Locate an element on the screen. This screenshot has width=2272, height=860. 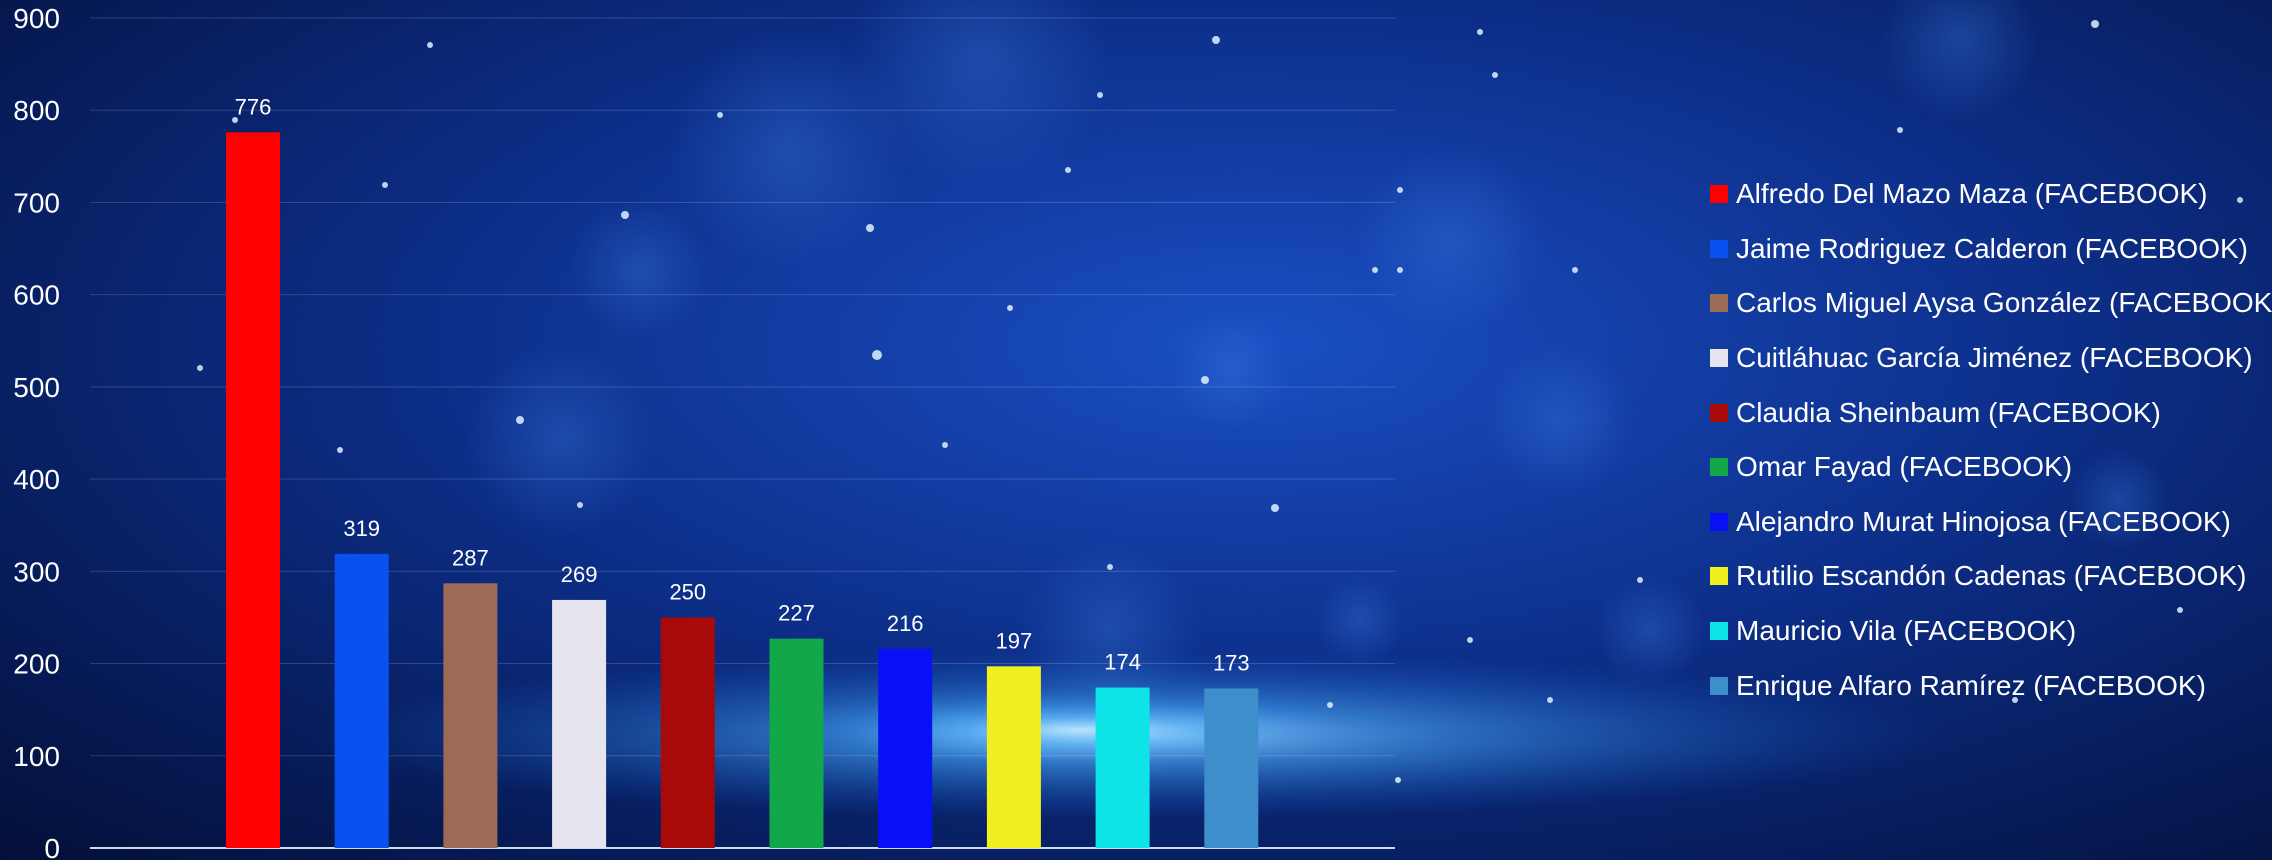
y-tick-label: 900 is located at coordinates (36, 18).